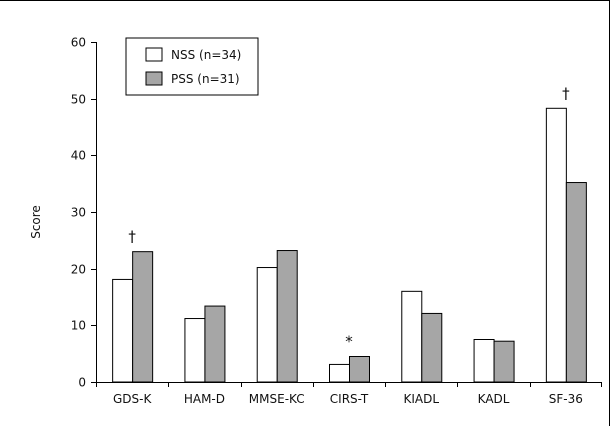  Describe the element at coordinates (349, 342) in the screenshot. I see `significance-marker: *` at that location.